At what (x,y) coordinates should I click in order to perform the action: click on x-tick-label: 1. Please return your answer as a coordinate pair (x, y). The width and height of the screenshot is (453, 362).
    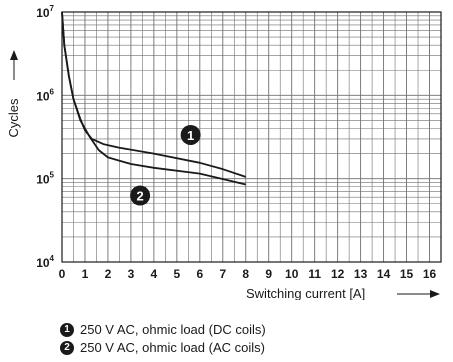
    Looking at the image, I should click on (85, 274).